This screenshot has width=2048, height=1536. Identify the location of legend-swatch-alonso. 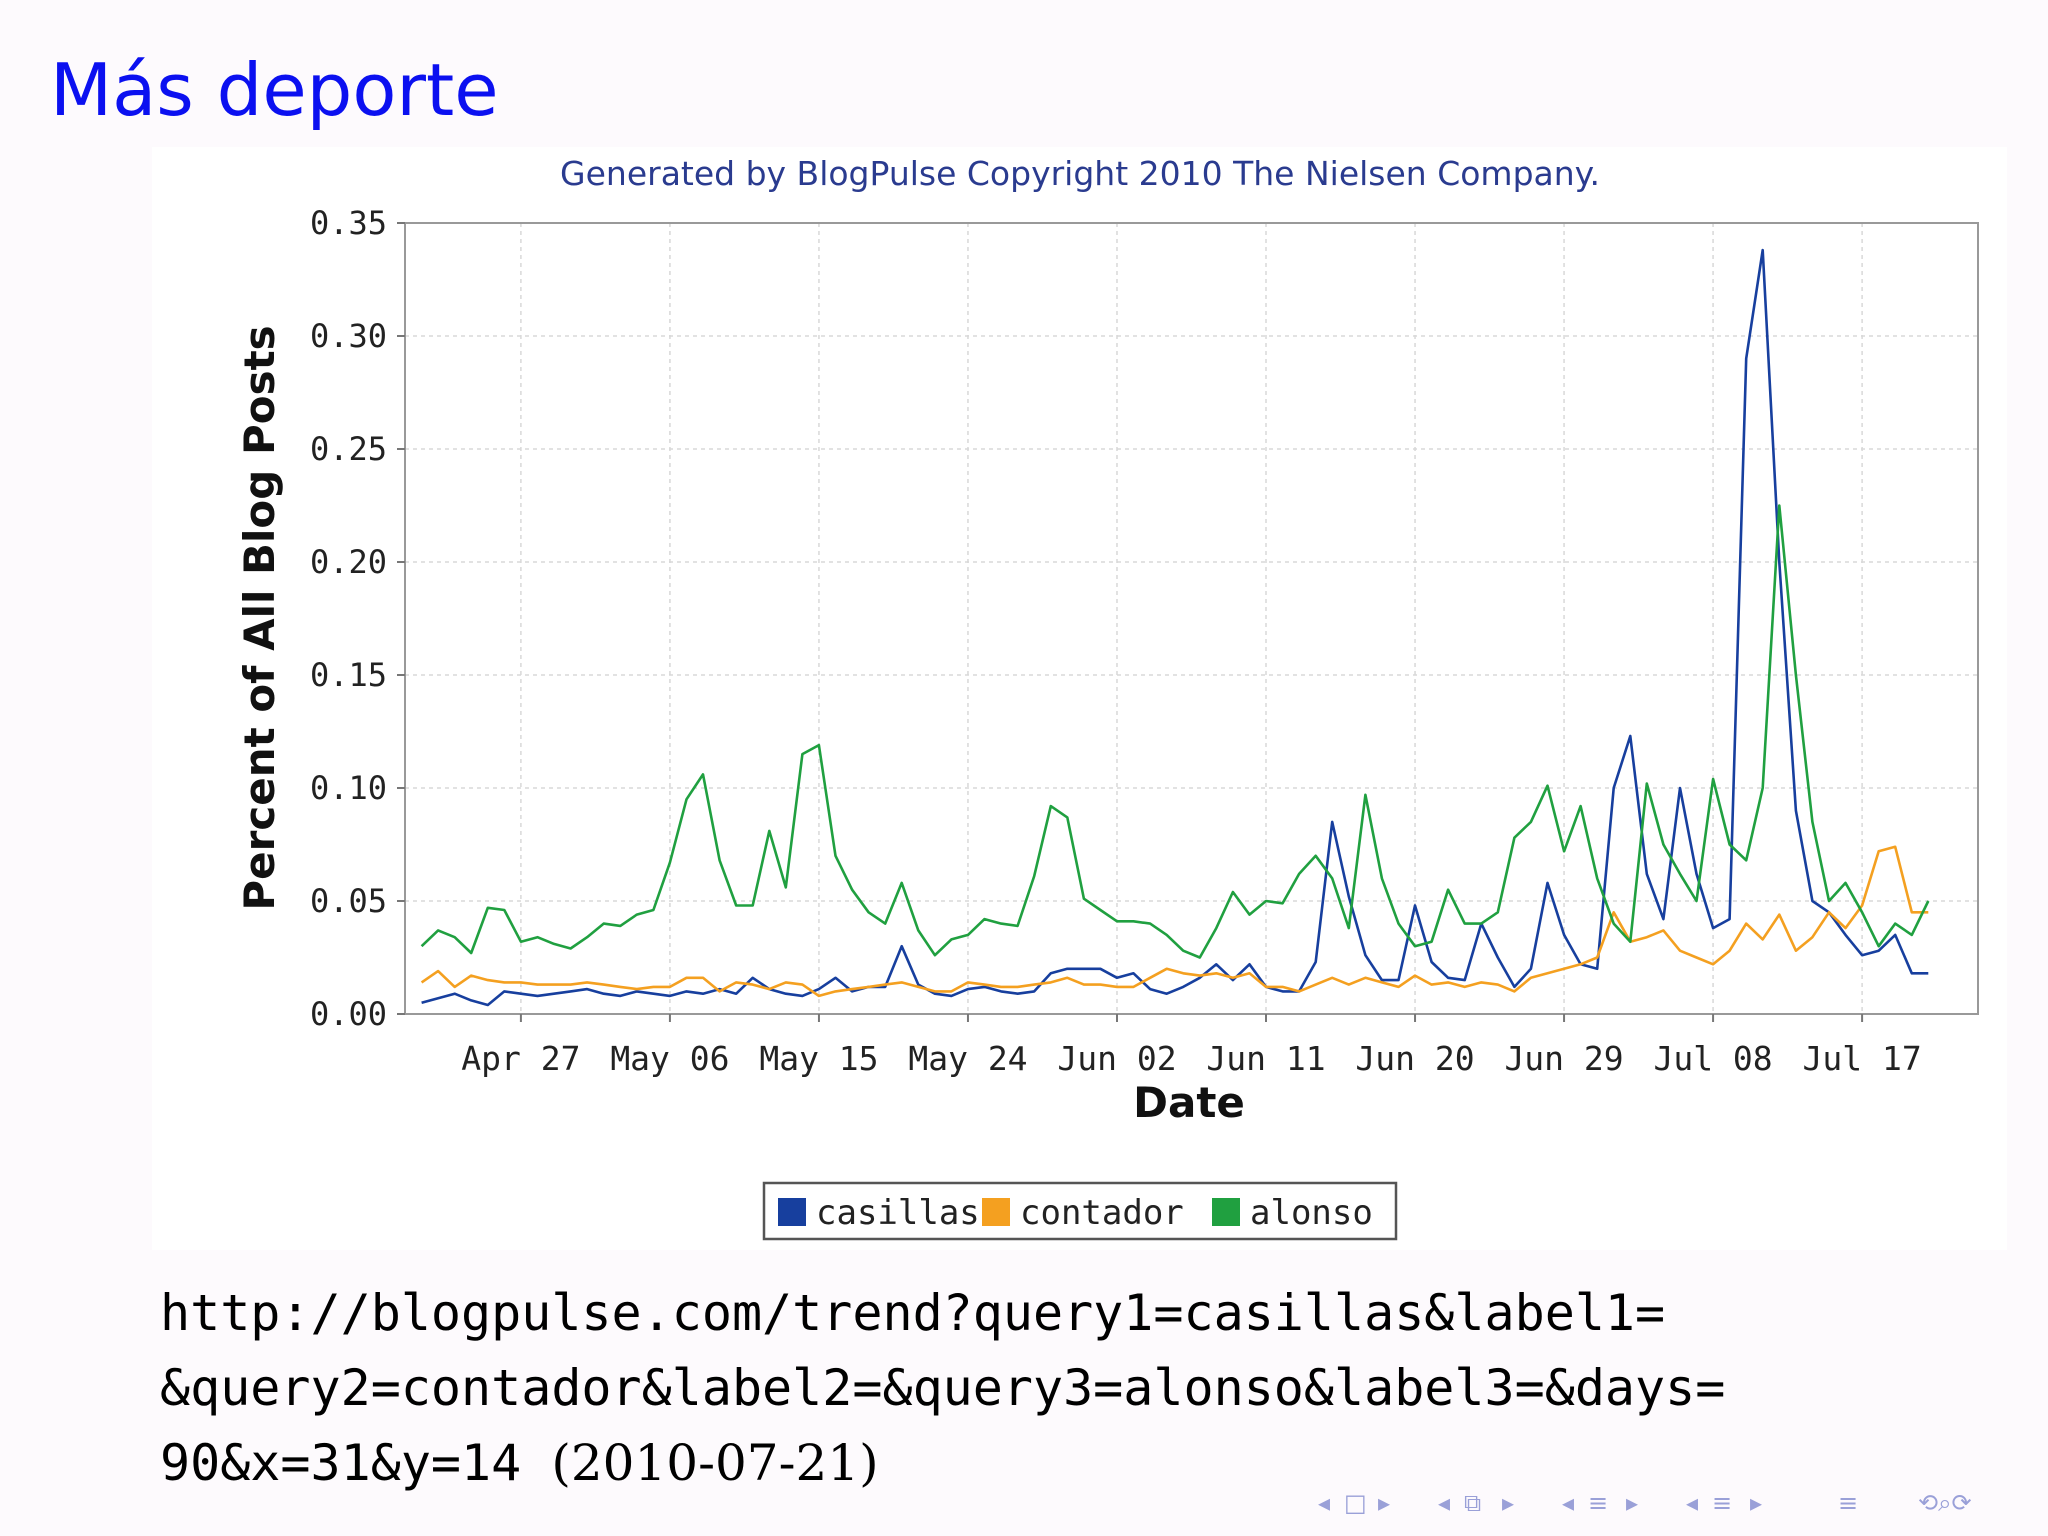
(1226, 1212).